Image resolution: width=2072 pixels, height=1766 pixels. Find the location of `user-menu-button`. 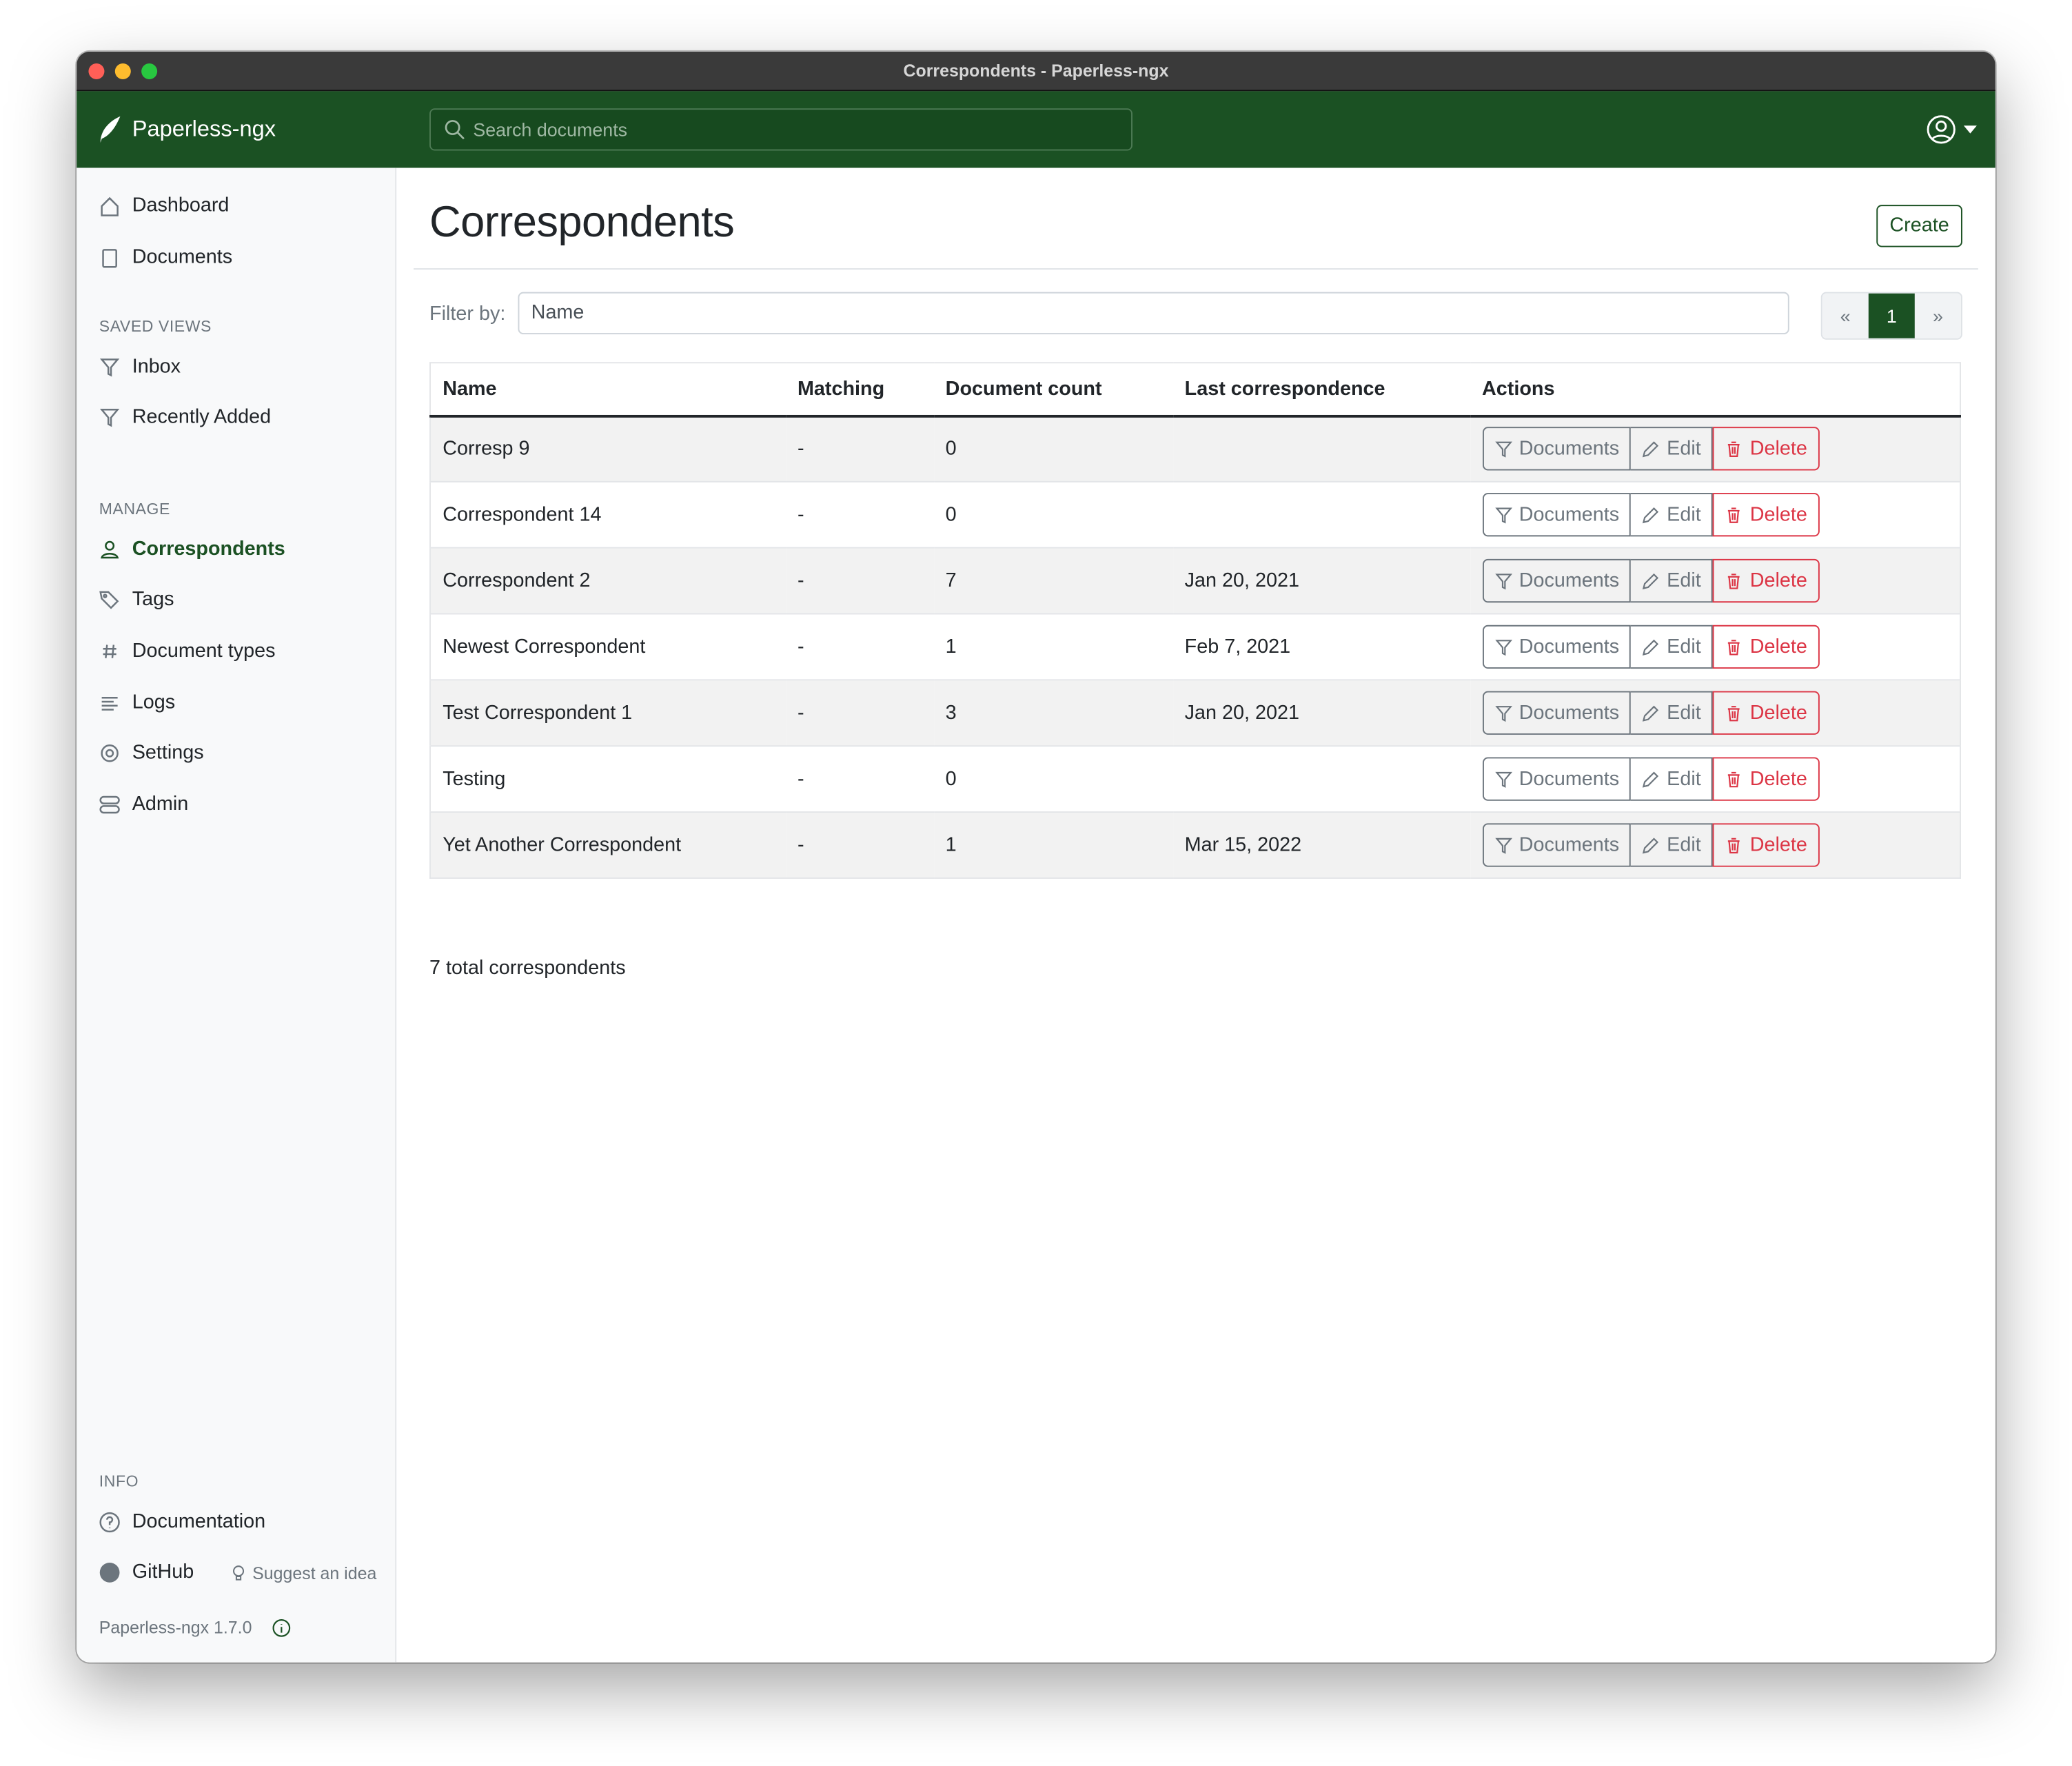

user-menu-button is located at coordinates (1952, 129).